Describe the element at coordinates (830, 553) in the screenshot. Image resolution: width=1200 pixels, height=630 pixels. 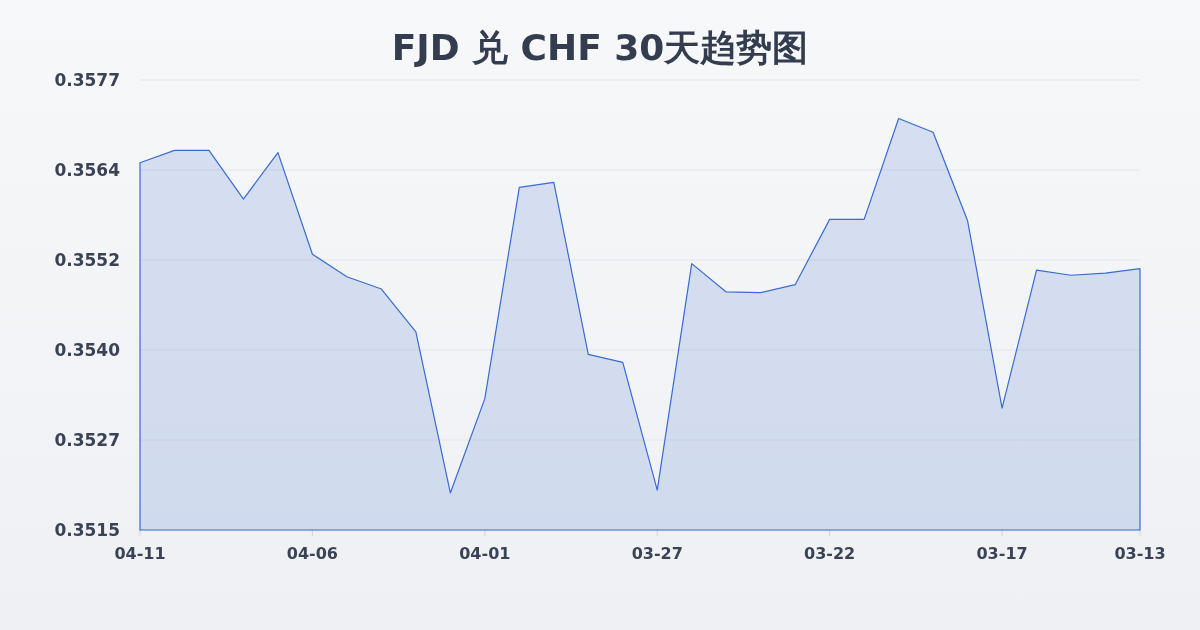
I see `xtick: 03-22` at that location.